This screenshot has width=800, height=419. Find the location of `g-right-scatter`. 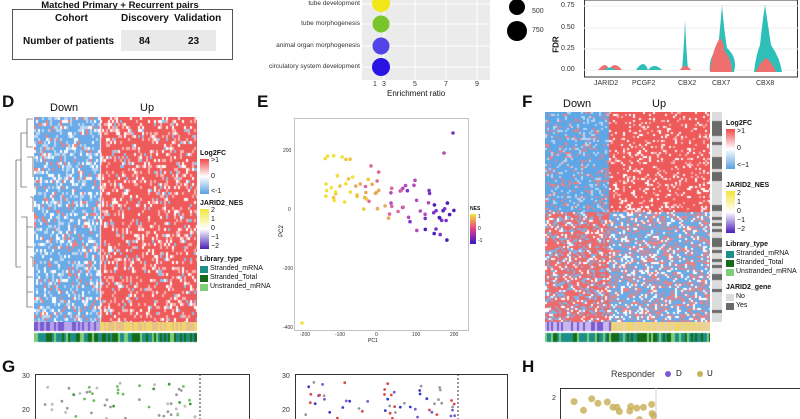

g-right-scatter is located at coordinates (401, 396).